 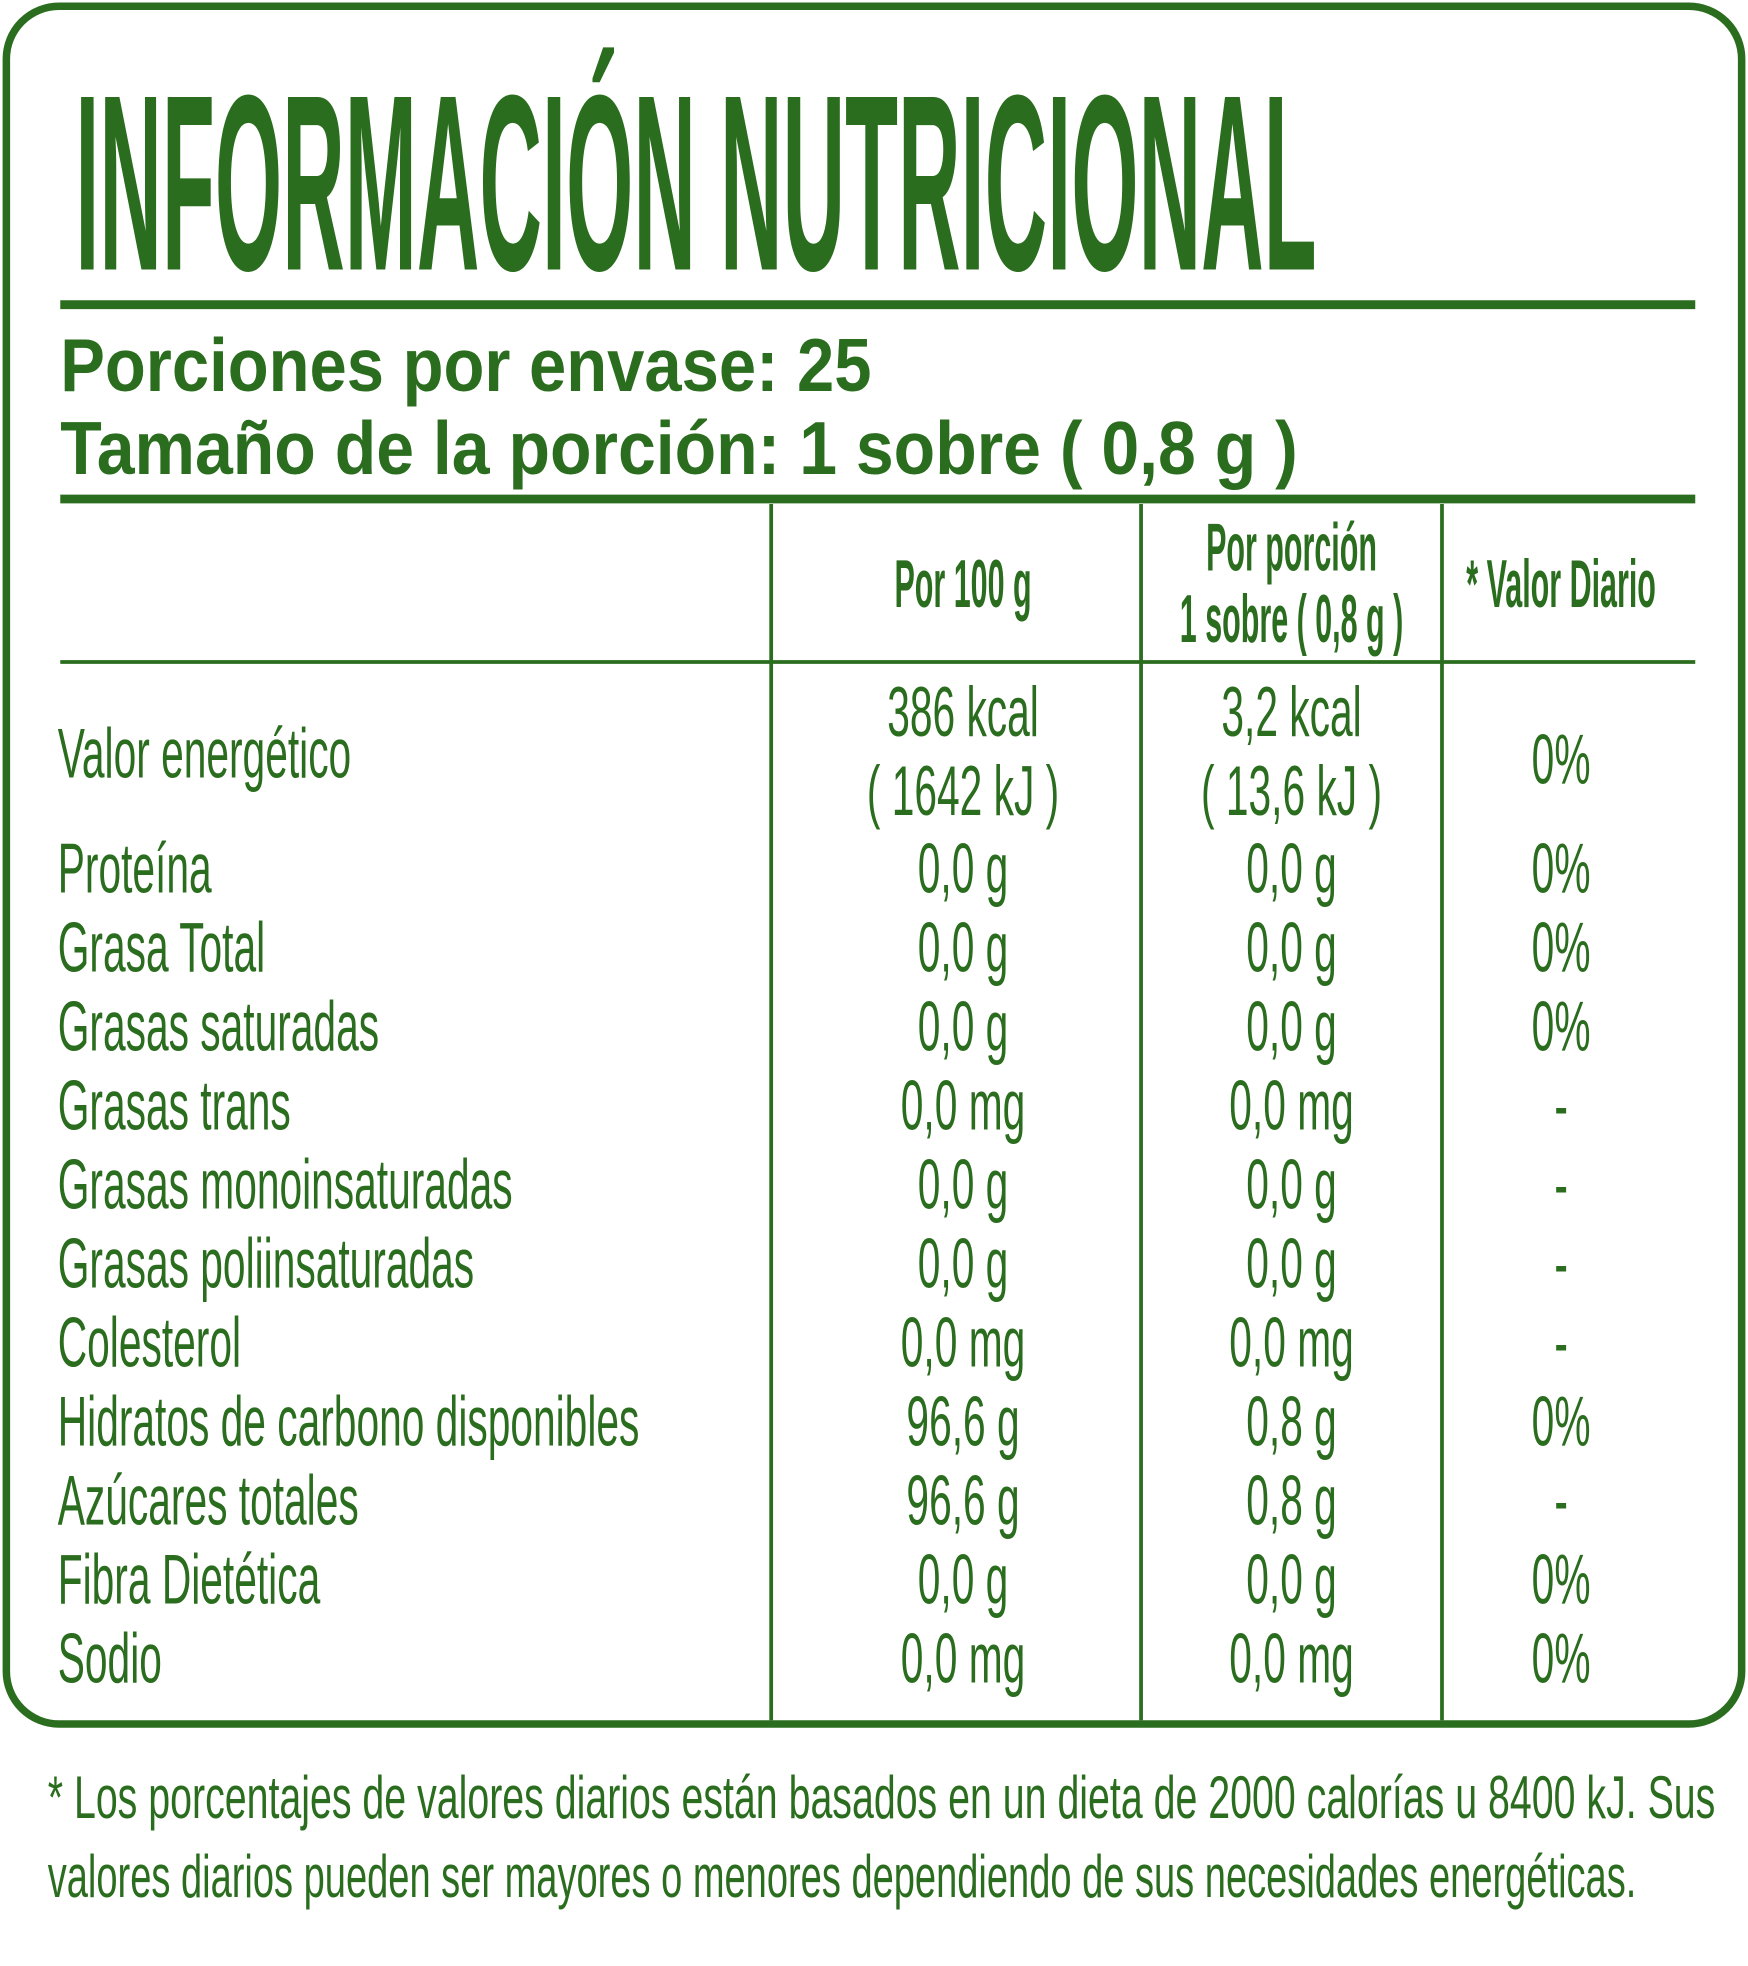 What do you see at coordinates (266, 1264) in the screenshot?
I see `nutrient-name: Grasas poliinsaturadas` at bounding box center [266, 1264].